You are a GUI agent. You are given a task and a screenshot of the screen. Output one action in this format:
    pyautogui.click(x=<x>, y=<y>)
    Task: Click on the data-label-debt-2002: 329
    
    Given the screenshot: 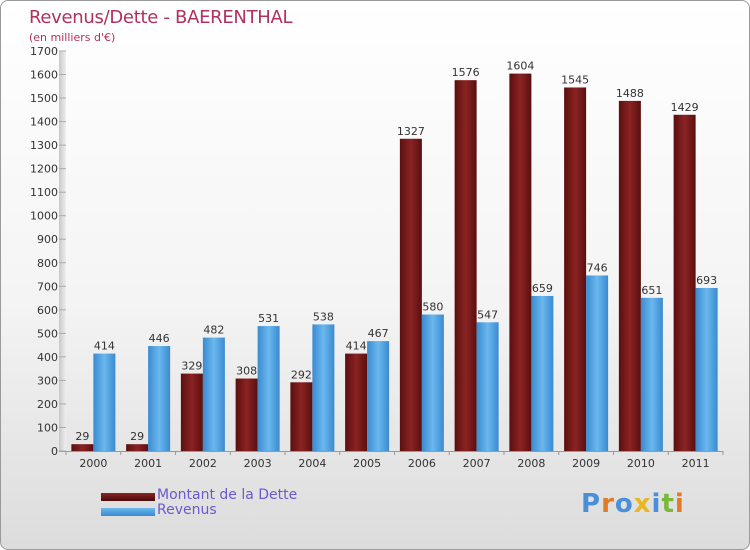 What is the action you would take?
    pyautogui.click(x=191, y=366)
    